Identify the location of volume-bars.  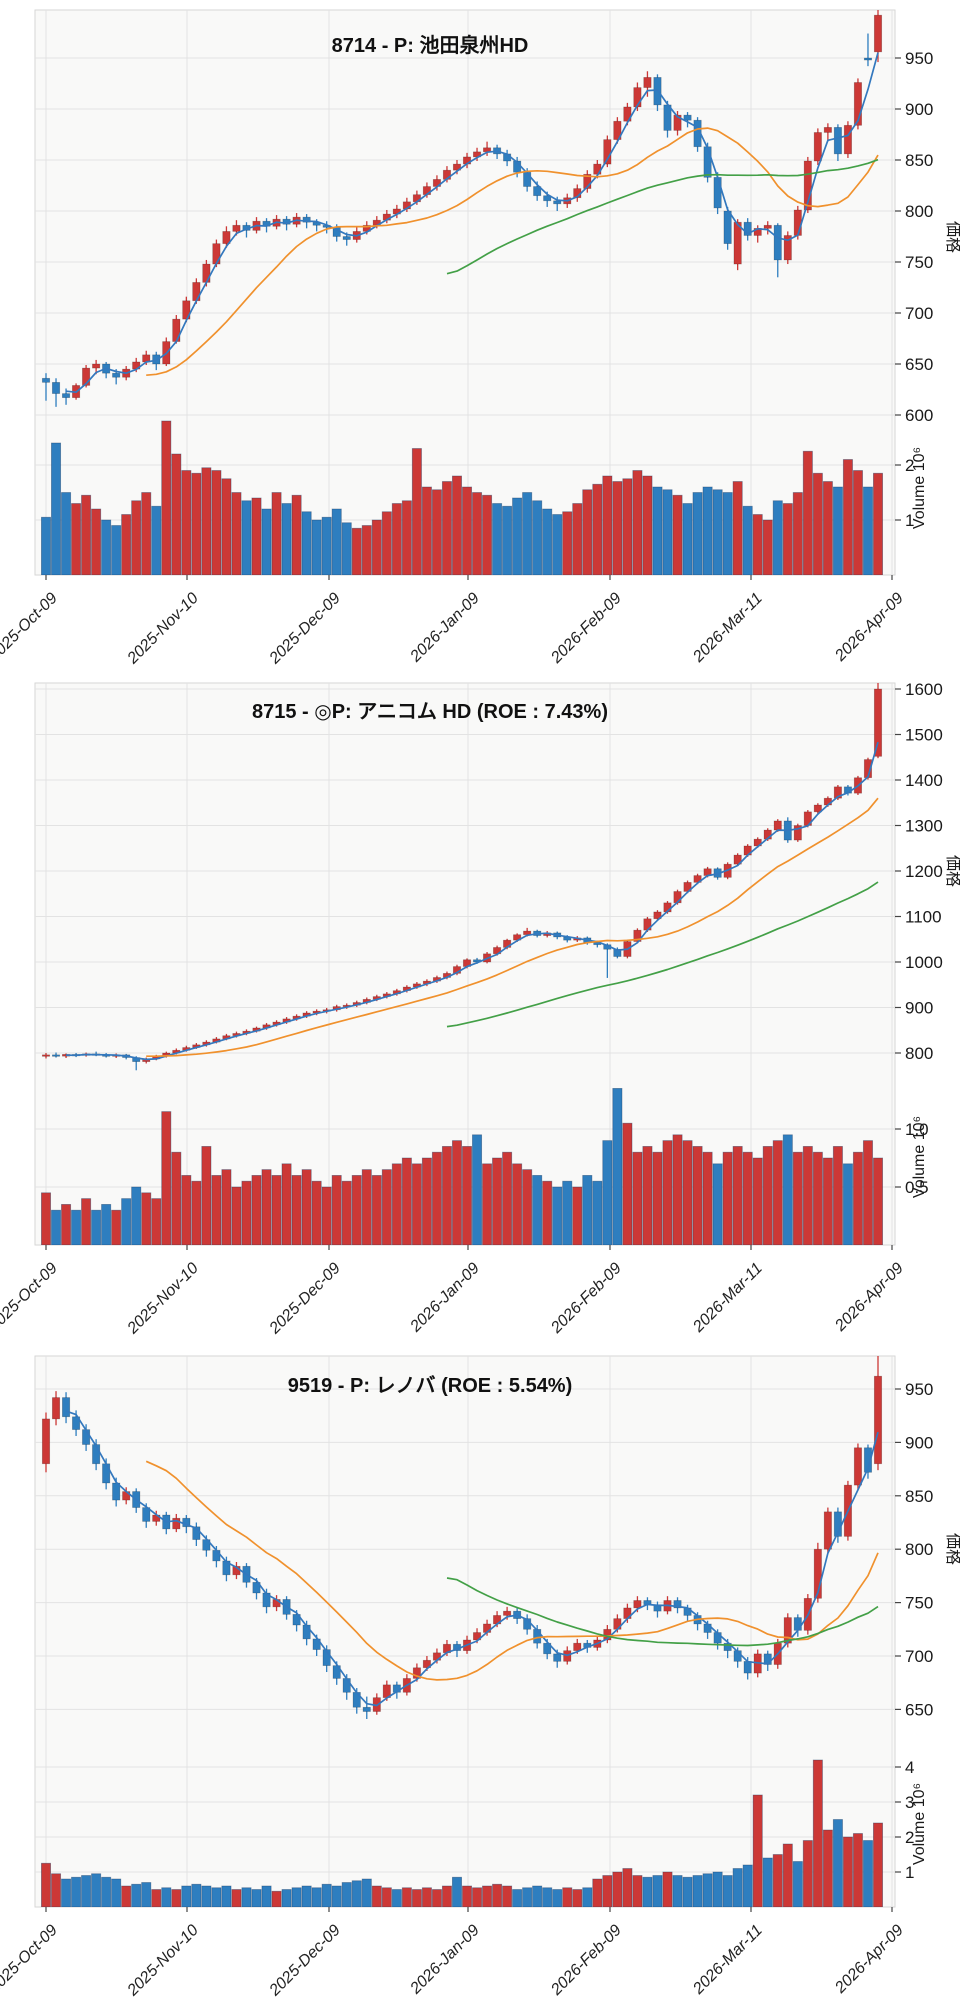
(462, 1833).